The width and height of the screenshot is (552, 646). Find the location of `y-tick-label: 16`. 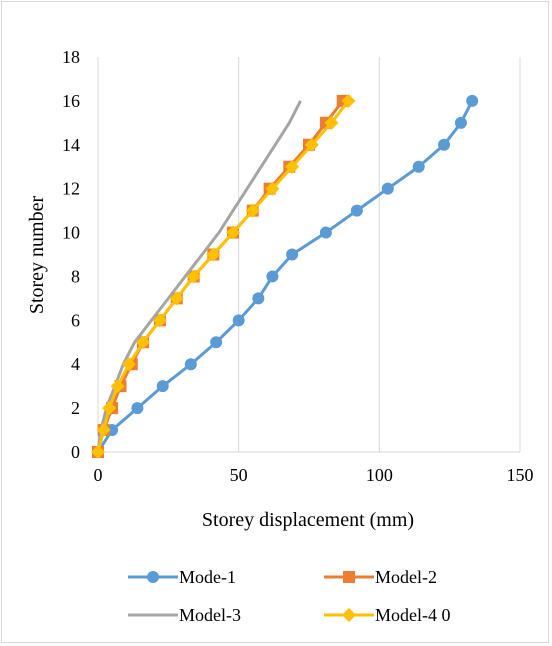

y-tick-label: 16 is located at coordinates (71, 101).